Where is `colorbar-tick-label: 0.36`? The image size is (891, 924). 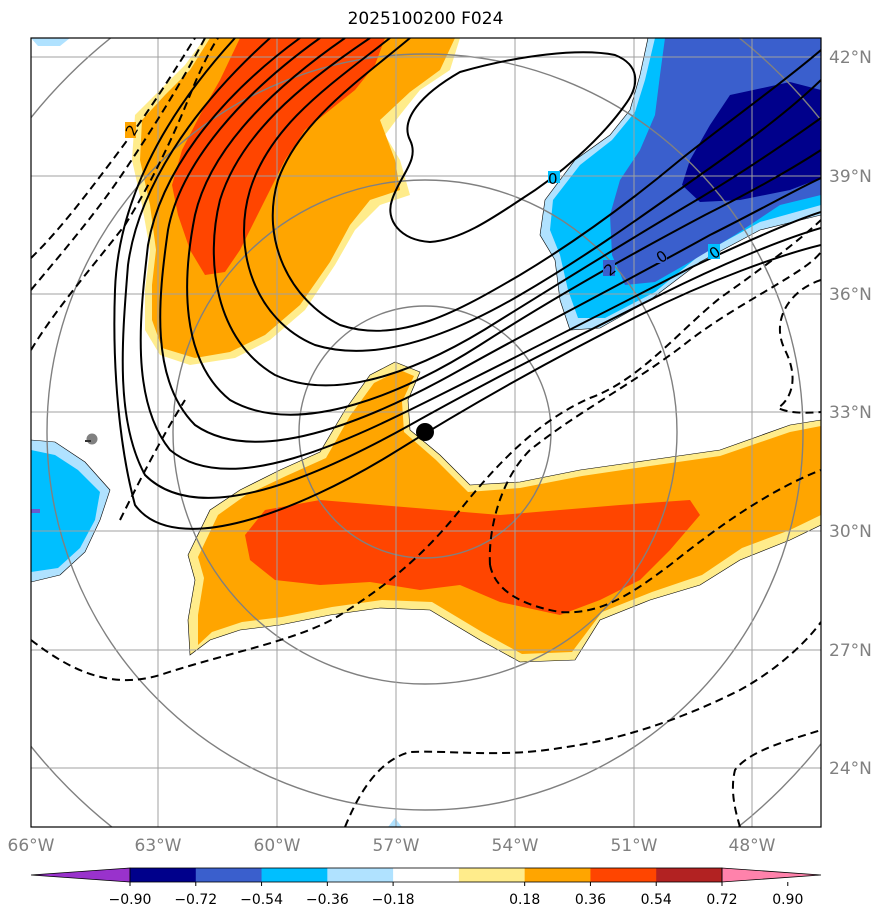
colorbar-tick-label: 0.36 is located at coordinates (590, 900).